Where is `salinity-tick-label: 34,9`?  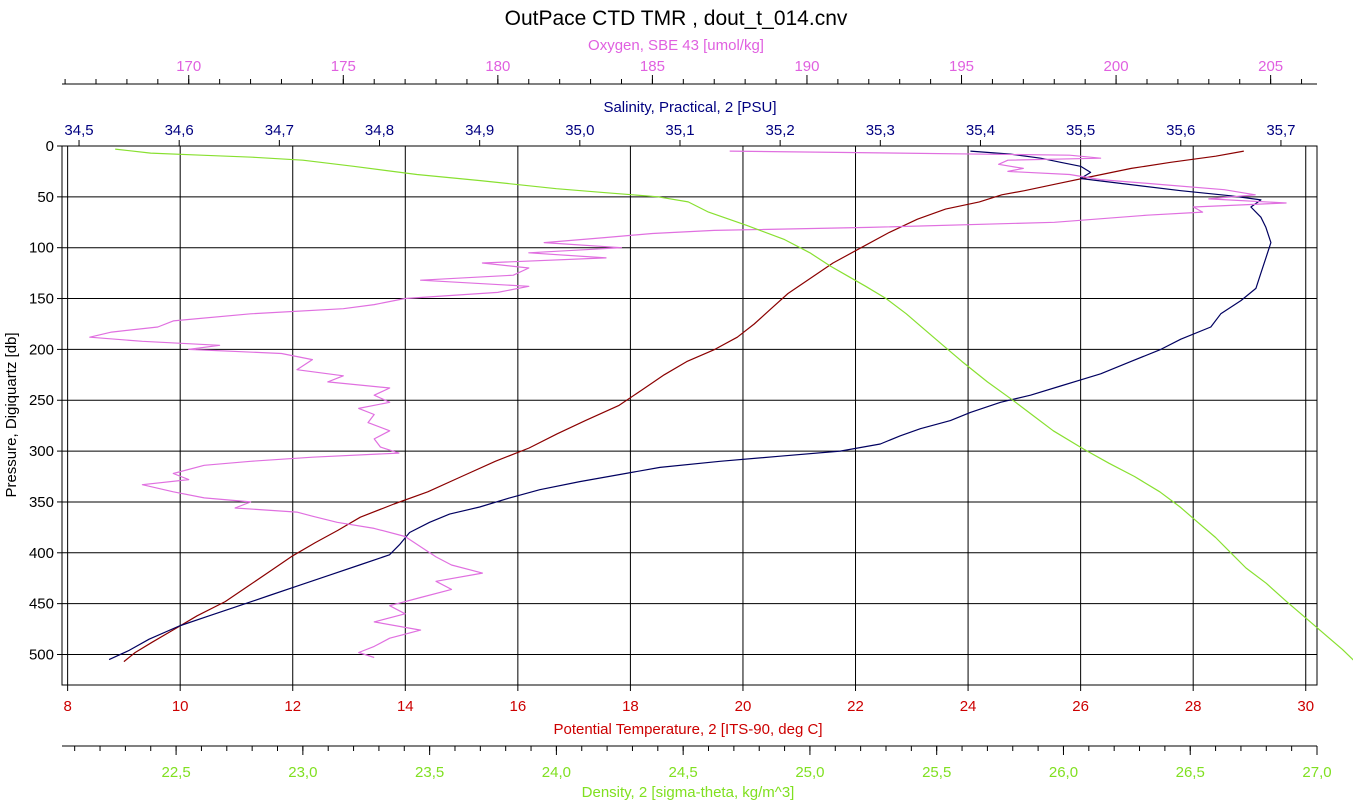 salinity-tick-label: 34,9 is located at coordinates (479, 130).